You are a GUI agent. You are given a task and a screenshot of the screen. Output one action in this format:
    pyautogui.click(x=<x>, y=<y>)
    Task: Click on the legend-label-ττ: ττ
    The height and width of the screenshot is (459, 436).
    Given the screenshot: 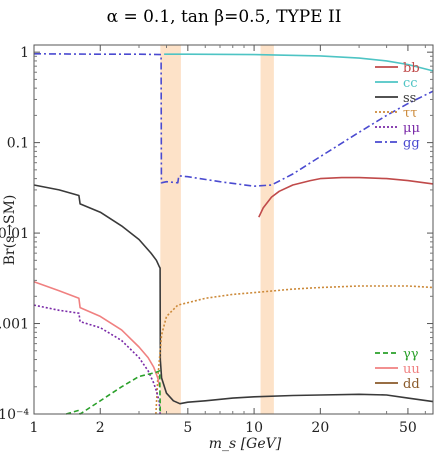 What is the action you would take?
    pyautogui.click(x=410, y=113)
    